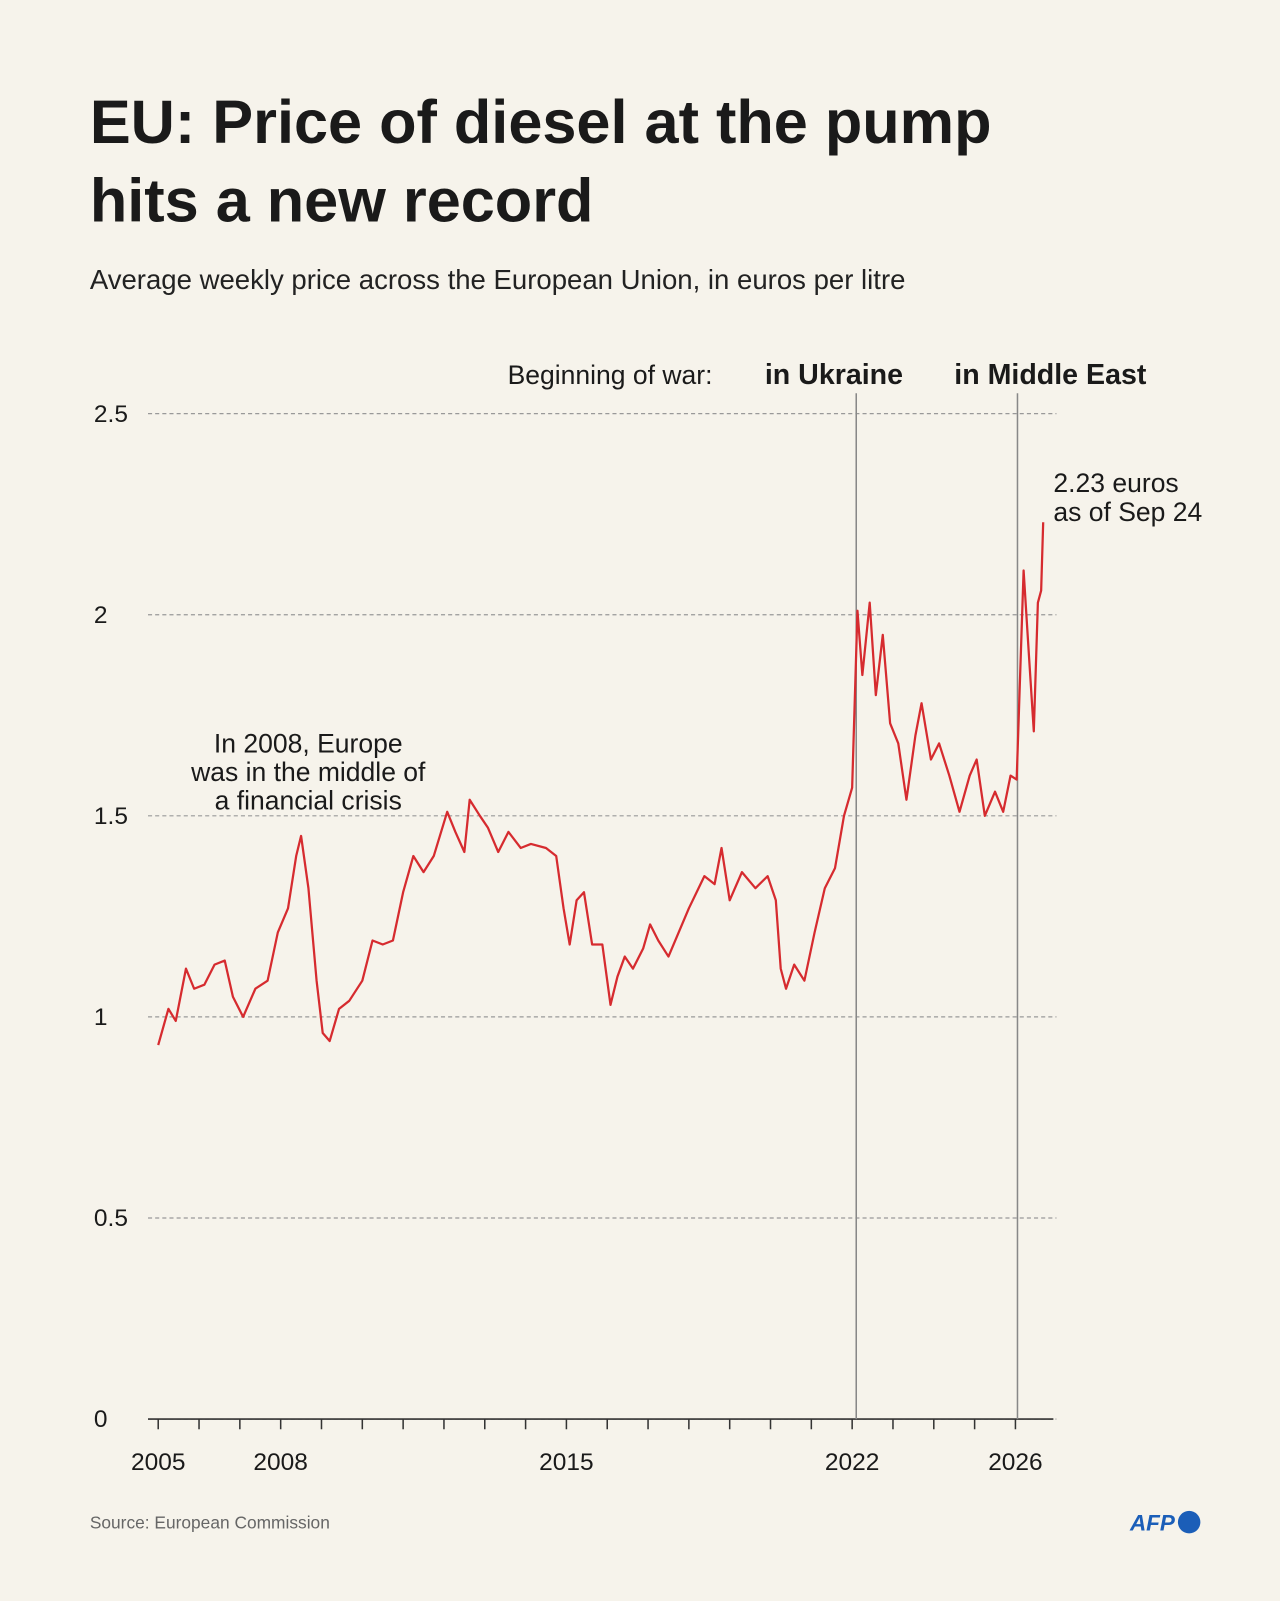  I want to click on y-tick-label: 2.5, so click(111, 414).